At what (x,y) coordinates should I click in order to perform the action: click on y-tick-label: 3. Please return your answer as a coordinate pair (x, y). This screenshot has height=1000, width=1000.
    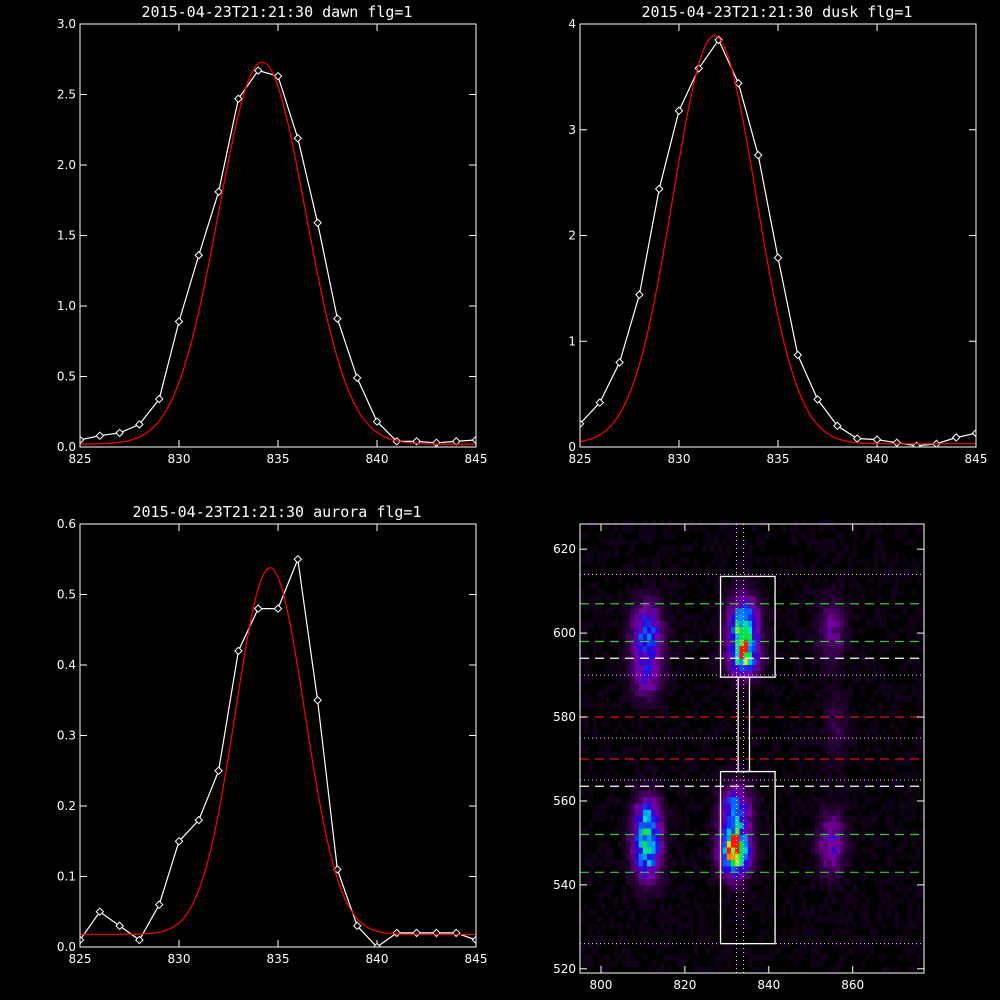
    Looking at the image, I should click on (572, 130).